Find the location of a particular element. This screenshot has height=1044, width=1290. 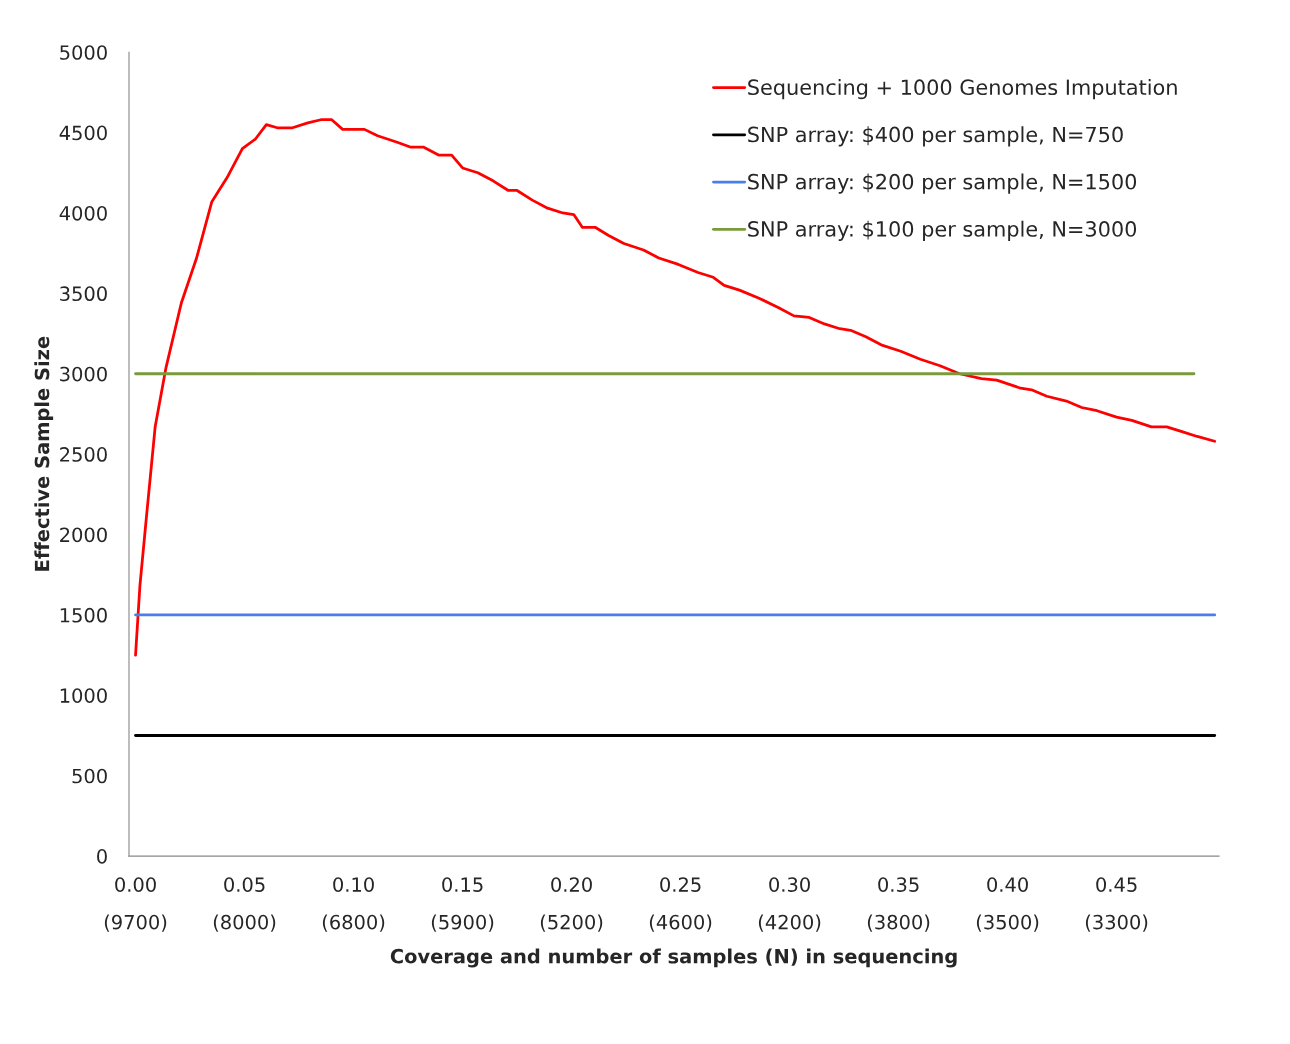

y-tick-label: 500 is located at coordinates (89, 776).